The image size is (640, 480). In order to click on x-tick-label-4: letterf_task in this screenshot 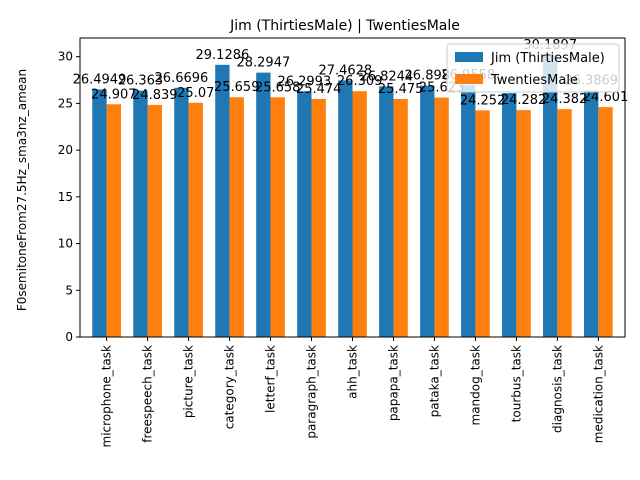, I will do `click(271, 379)`.